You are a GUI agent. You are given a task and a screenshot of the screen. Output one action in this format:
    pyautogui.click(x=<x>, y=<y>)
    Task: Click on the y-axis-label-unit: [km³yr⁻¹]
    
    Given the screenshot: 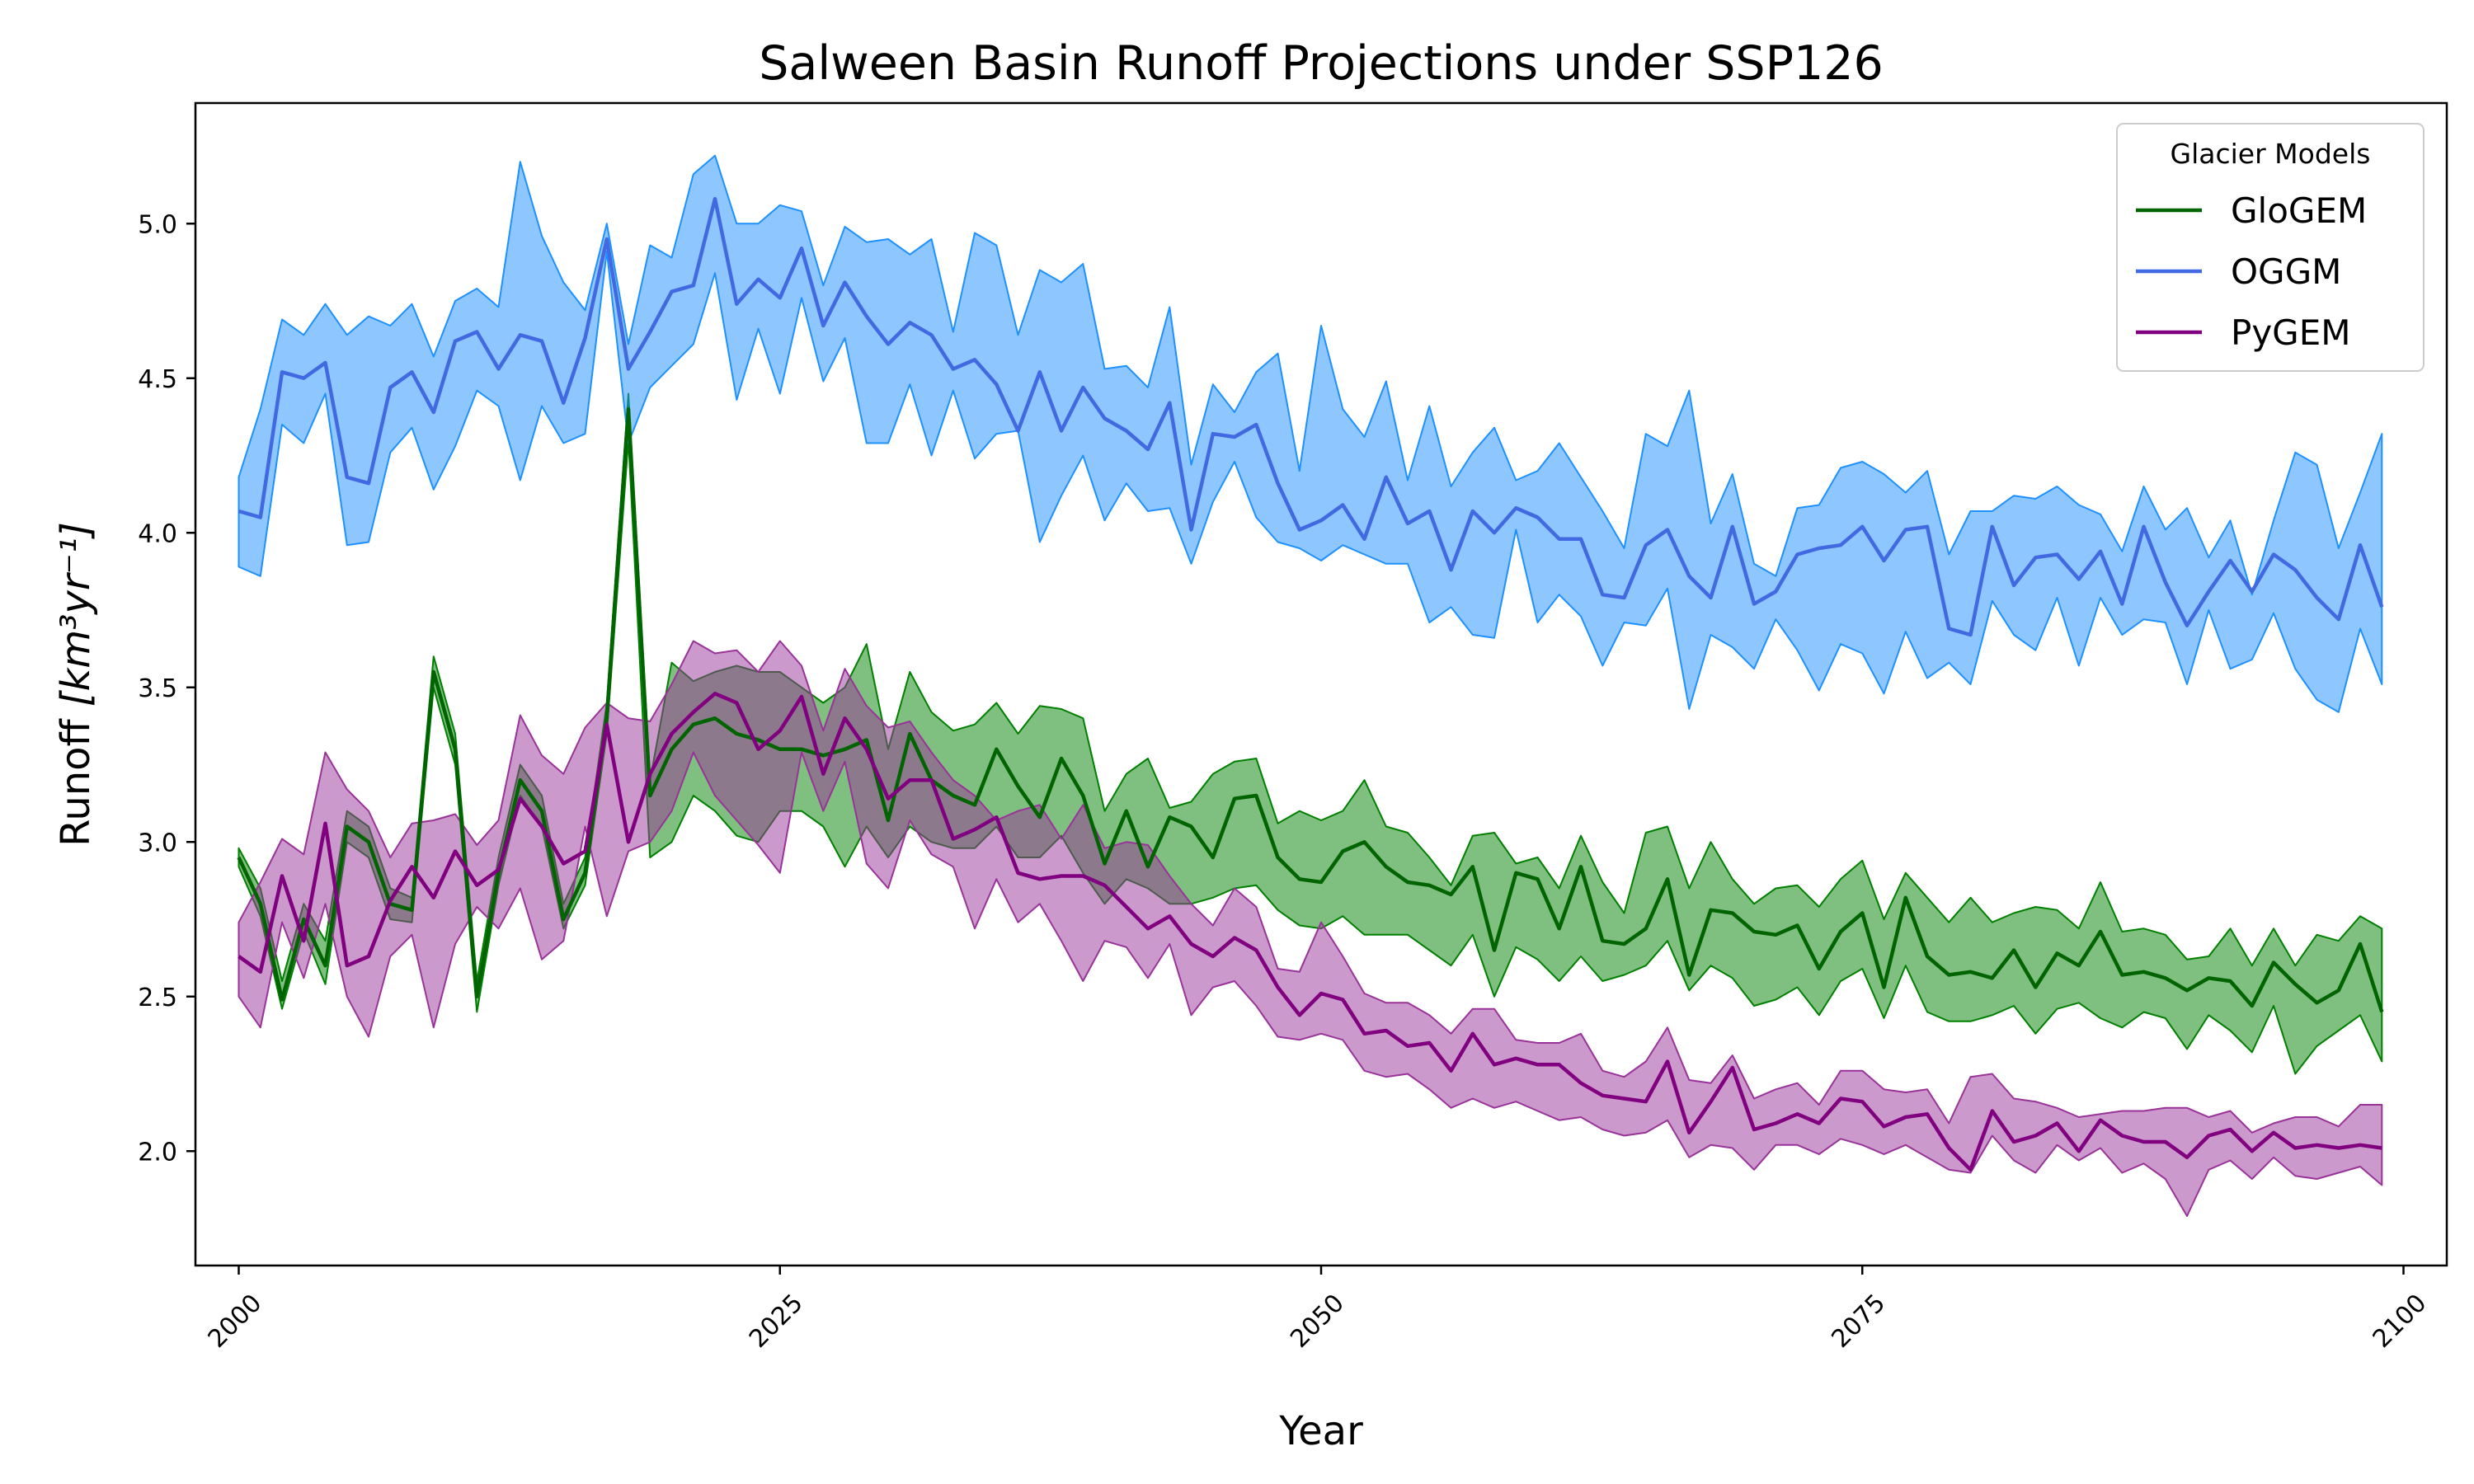 What is the action you would take?
    pyautogui.click(x=76, y=614)
    